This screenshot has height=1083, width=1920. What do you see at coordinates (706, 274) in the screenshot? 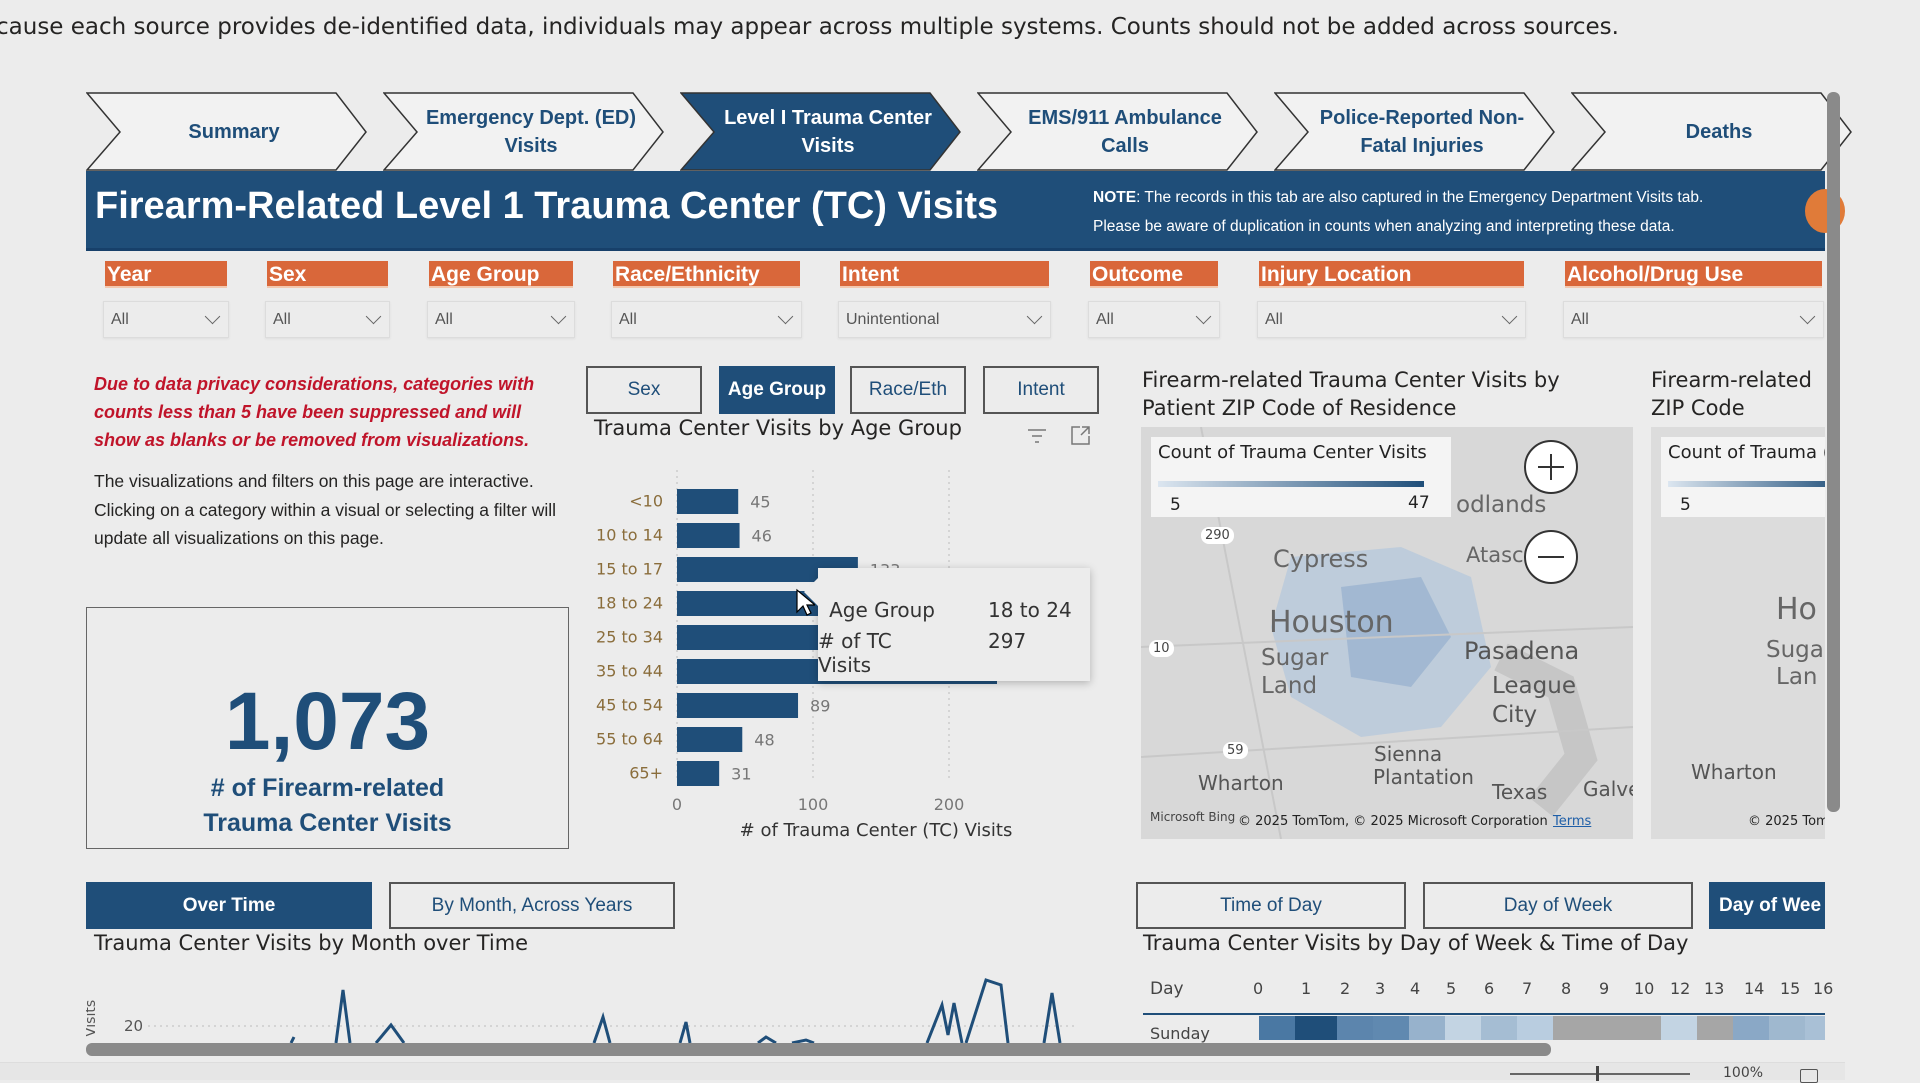
I see `filter-label: Race/Ethnicity` at bounding box center [706, 274].